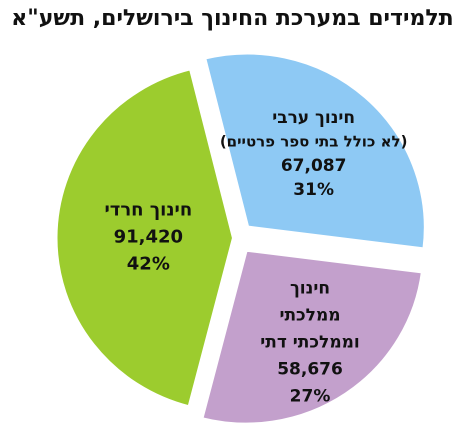 This screenshot has height=425, width=465. What do you see at coordinates (310, 288) in the screenshot?
I see `slice-1-label-line-0: חינוך` at bounding box center [310, 288].